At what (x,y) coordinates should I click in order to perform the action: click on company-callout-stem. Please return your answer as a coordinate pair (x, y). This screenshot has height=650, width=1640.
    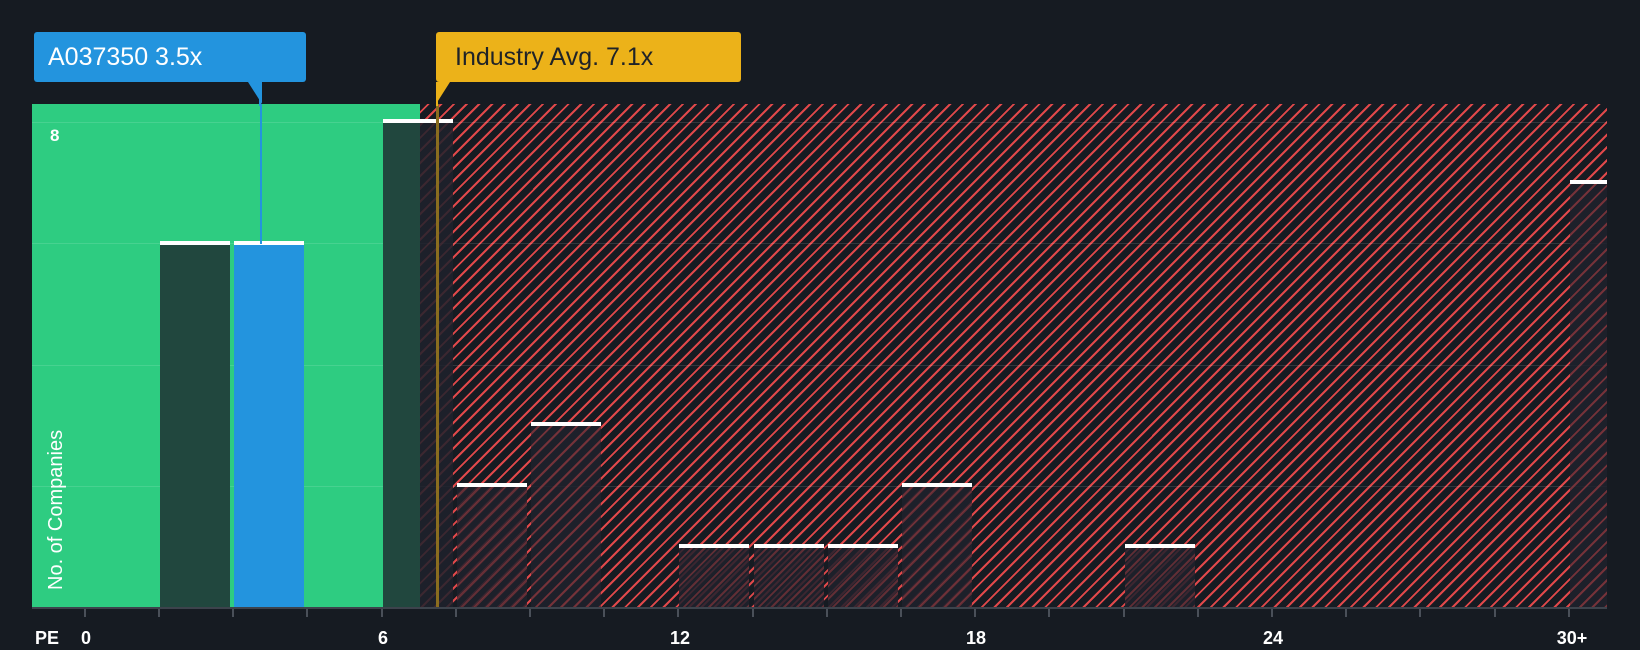
    Looking at the image, I should click on (260, 94).